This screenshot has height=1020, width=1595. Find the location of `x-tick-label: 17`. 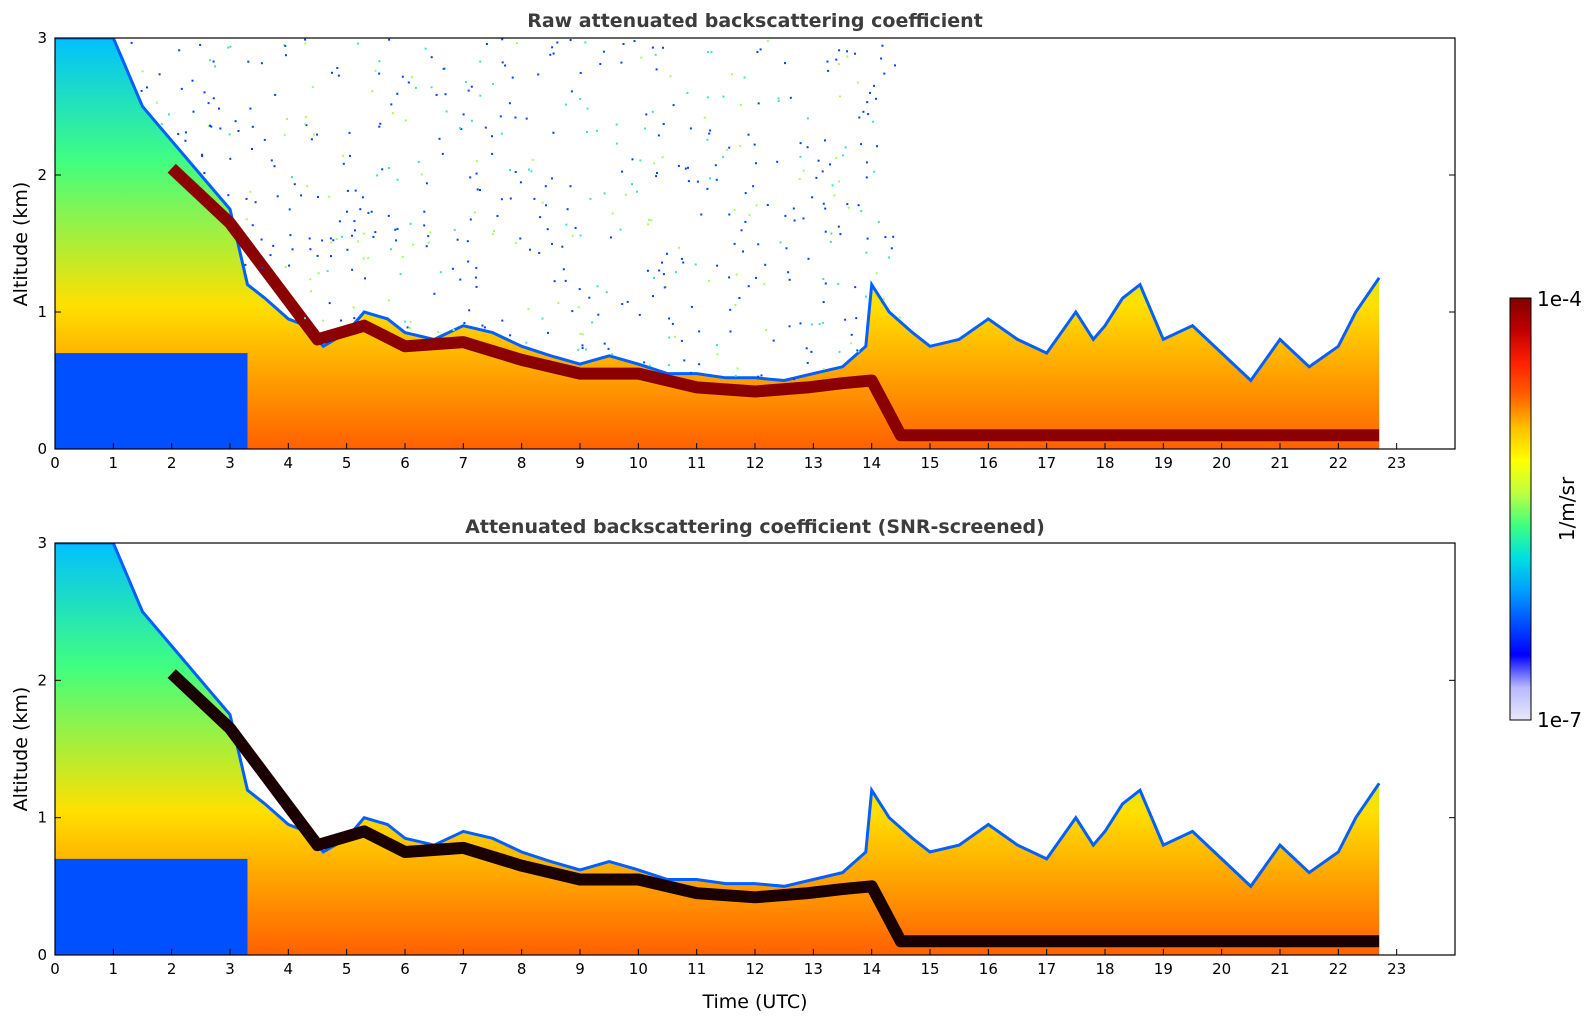

x-tick-label: 17 is located at coordinates (1046, 463).